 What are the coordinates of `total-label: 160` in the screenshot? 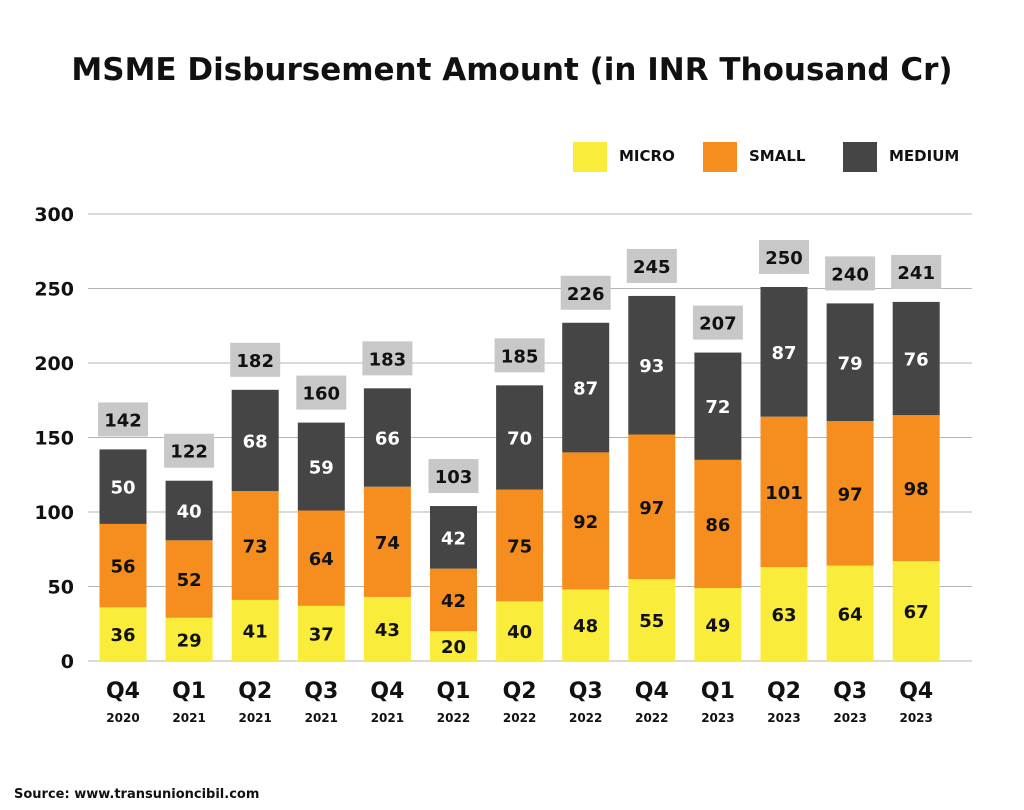 It's located at (322, 394).